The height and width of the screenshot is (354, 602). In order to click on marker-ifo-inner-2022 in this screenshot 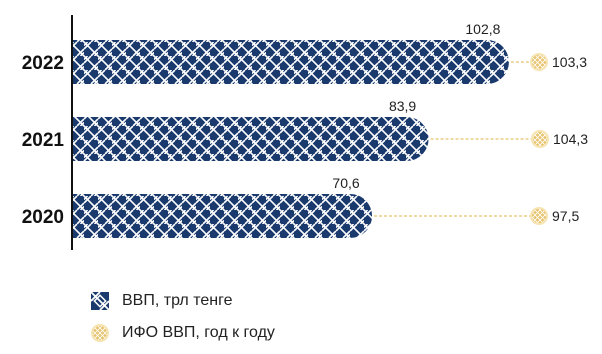, I will do `click(539, 62)`.